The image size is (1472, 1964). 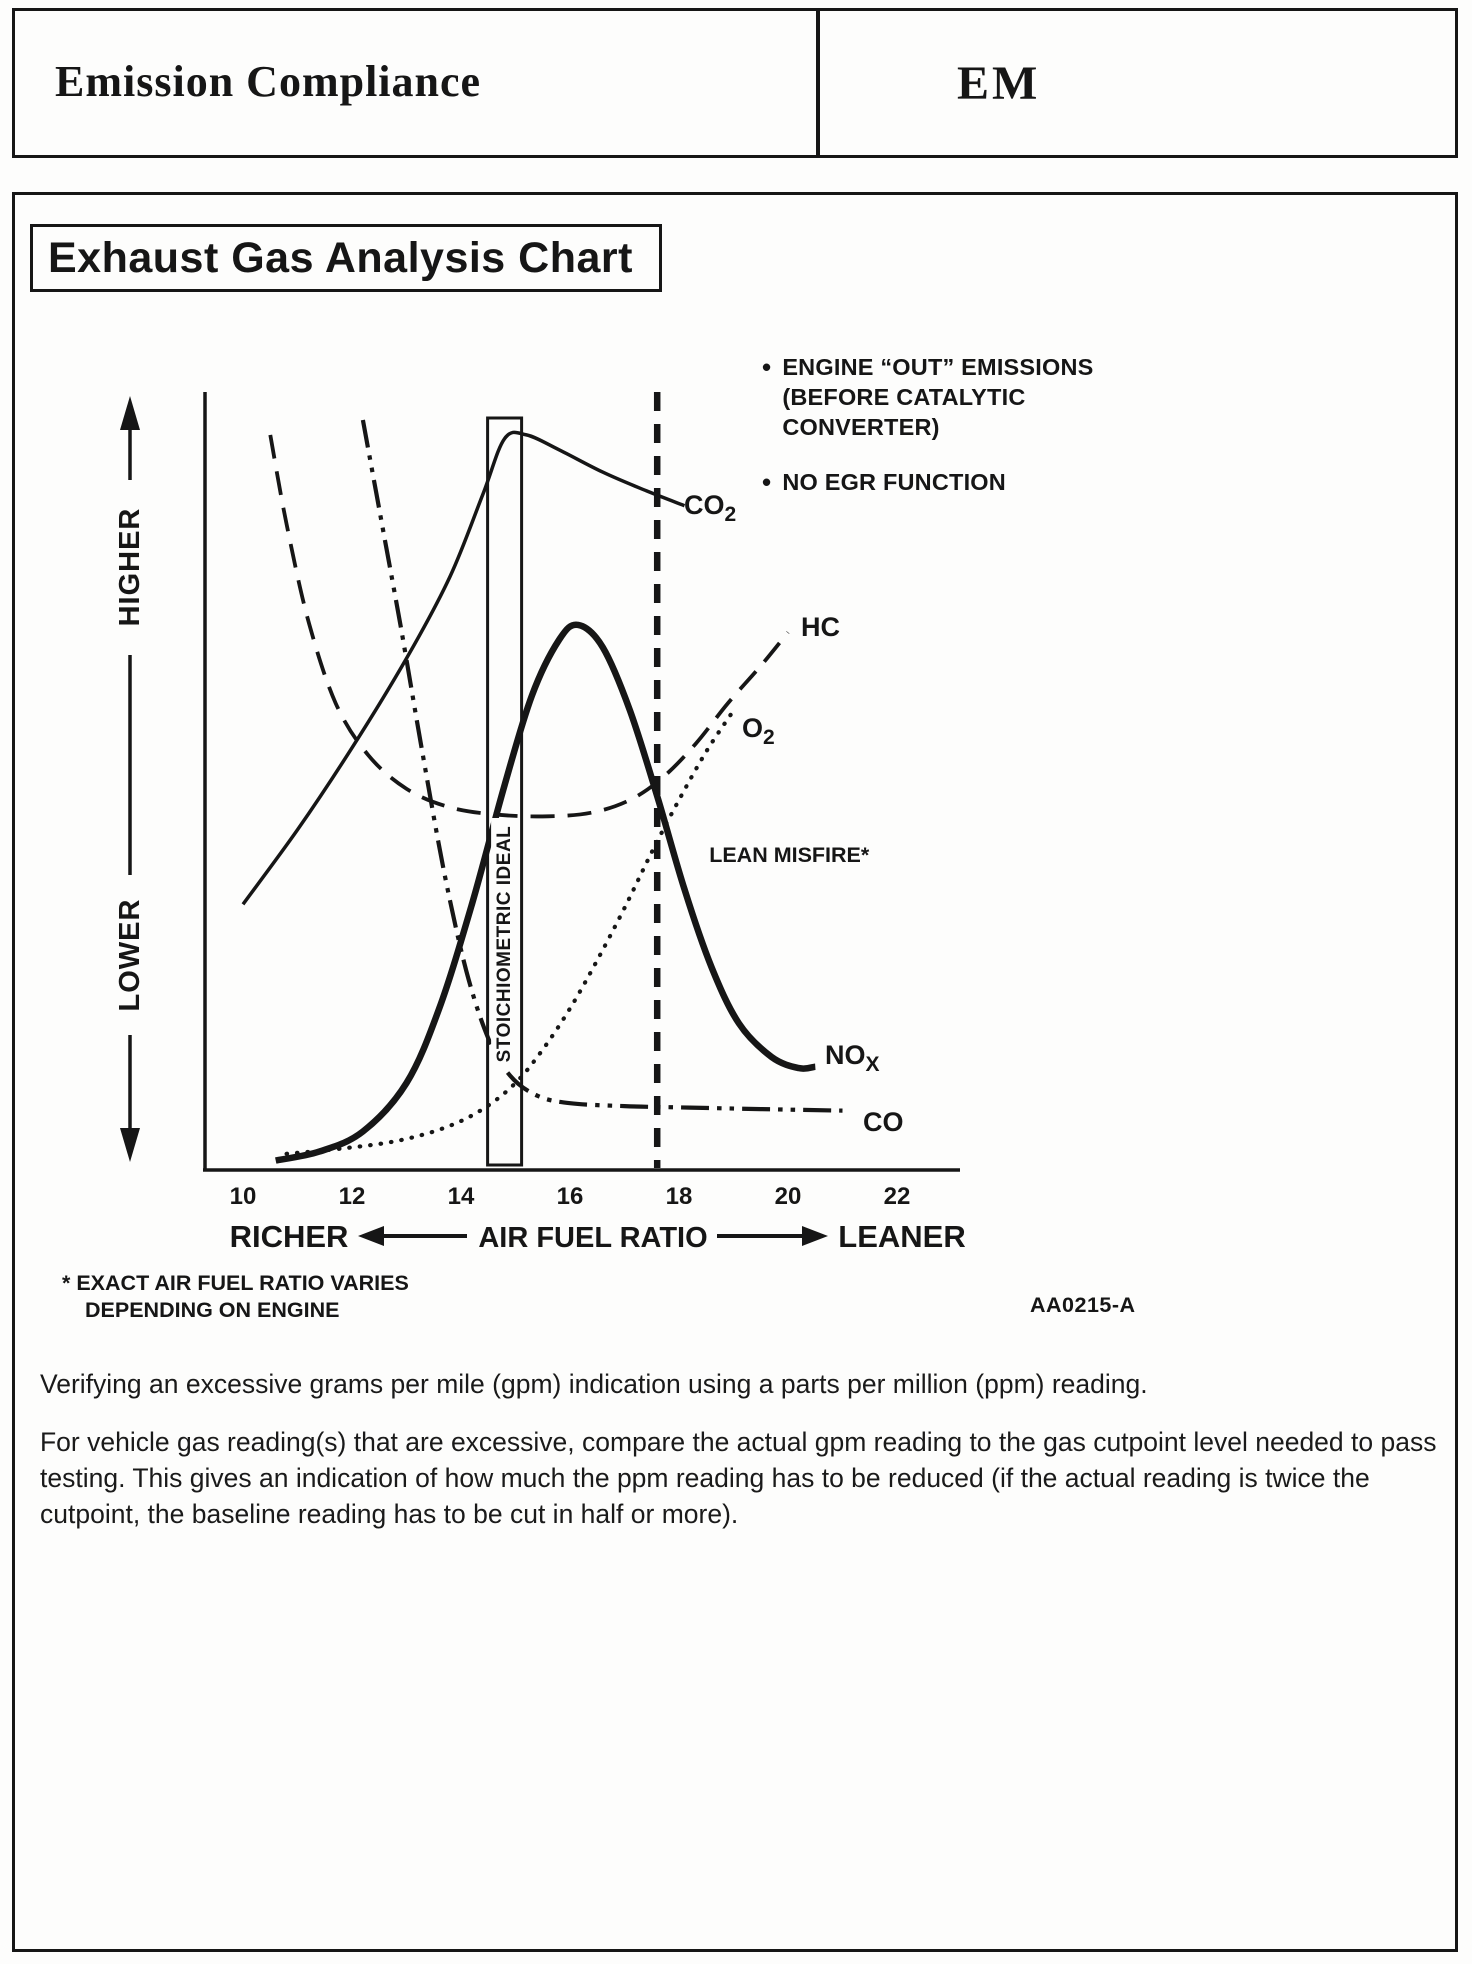 What do you see at coordinates (289, 1236) in the screenshot?
I see `richer-label: RICHER` at bounding box center [289, 1236].